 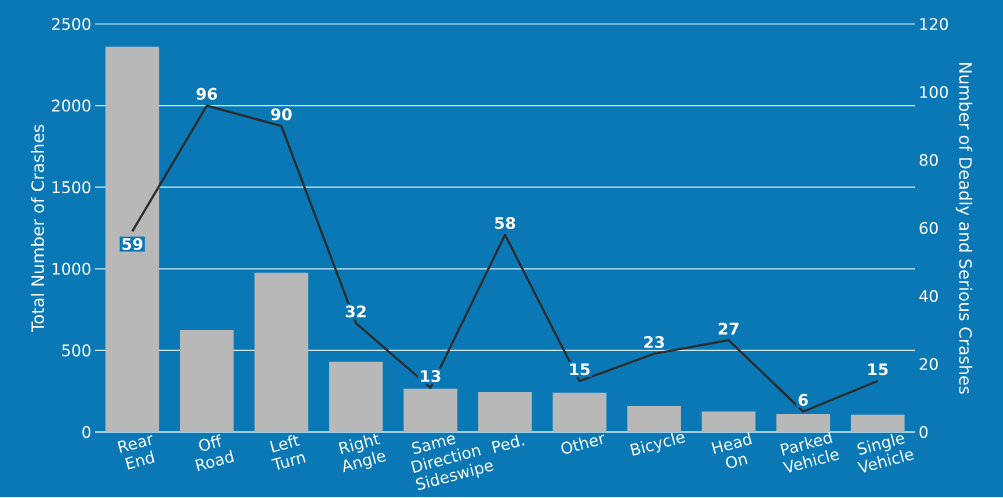 I want to click on data-label: 27, so click(x=728, y=328).